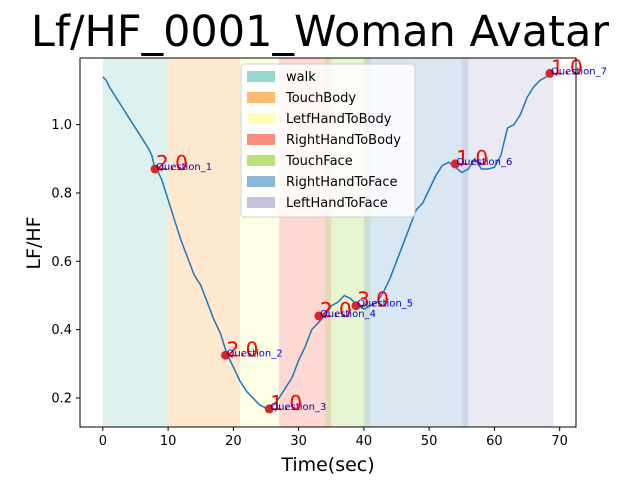 The width and height of the screenshot is (640, 480). What do you see at coordinates (333, 438) in the screenshot?
I see `x-axis-ticks: 0 10 20 30 40 50 60 70` at bounding box center [333, 438].